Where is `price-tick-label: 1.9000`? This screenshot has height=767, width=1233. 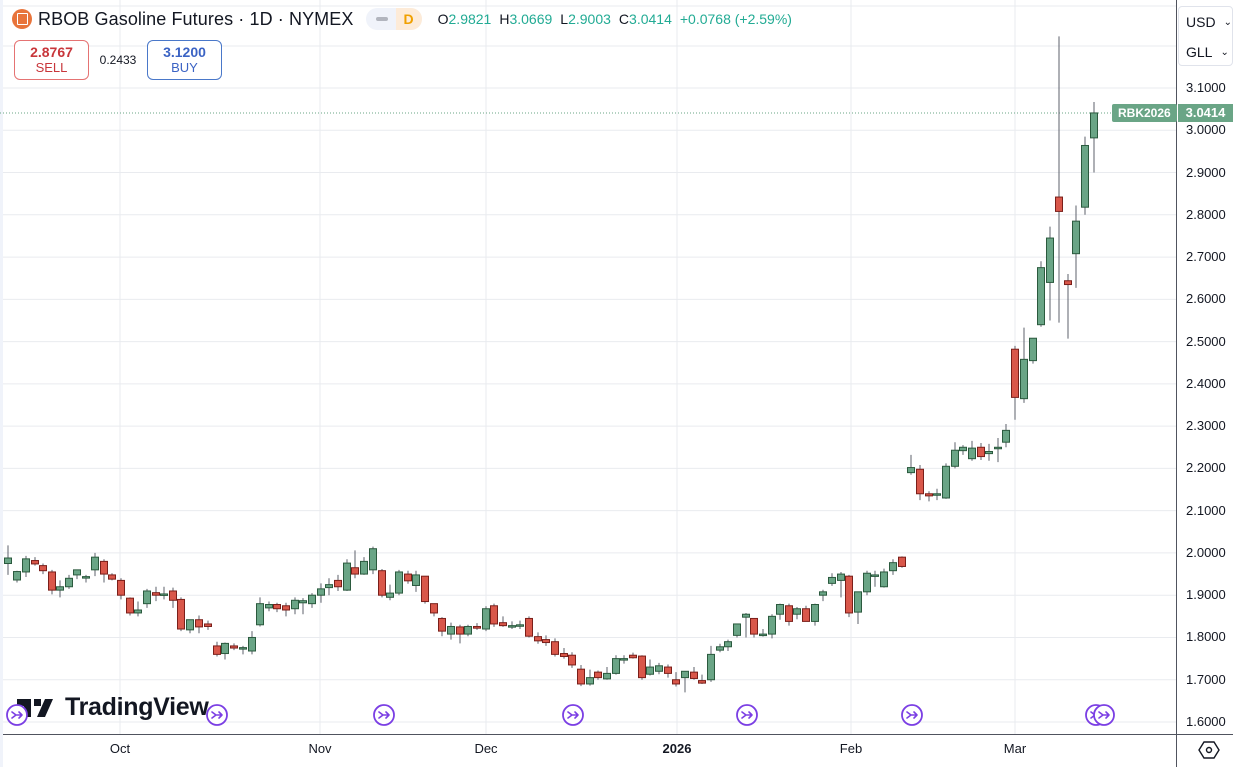 price-tick-label: 1.9000 is located at coordinates (1206, 595).